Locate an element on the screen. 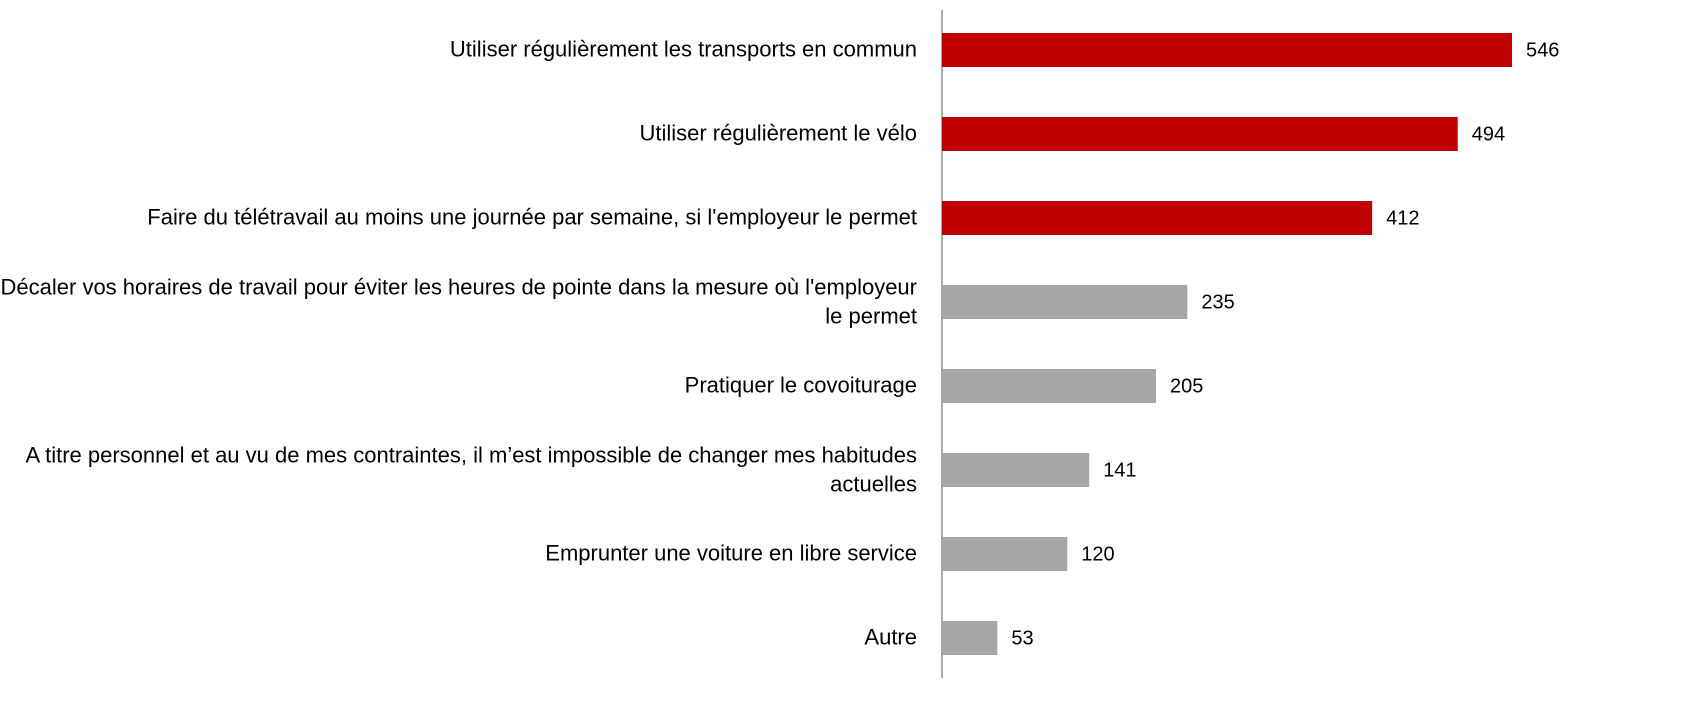  category-label: Pratiquer le covoiturage is located at coordinates (800, 385).